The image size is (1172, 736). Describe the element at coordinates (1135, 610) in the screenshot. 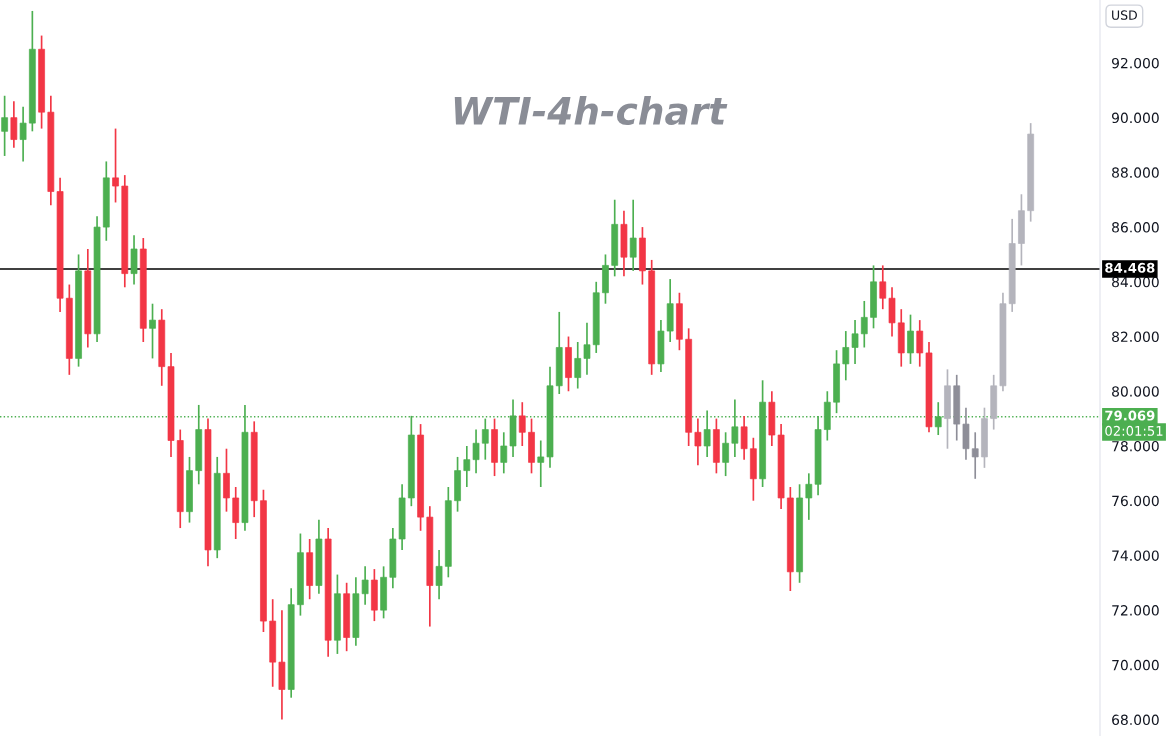

I see `y-tick-label: 72.000` at that location.